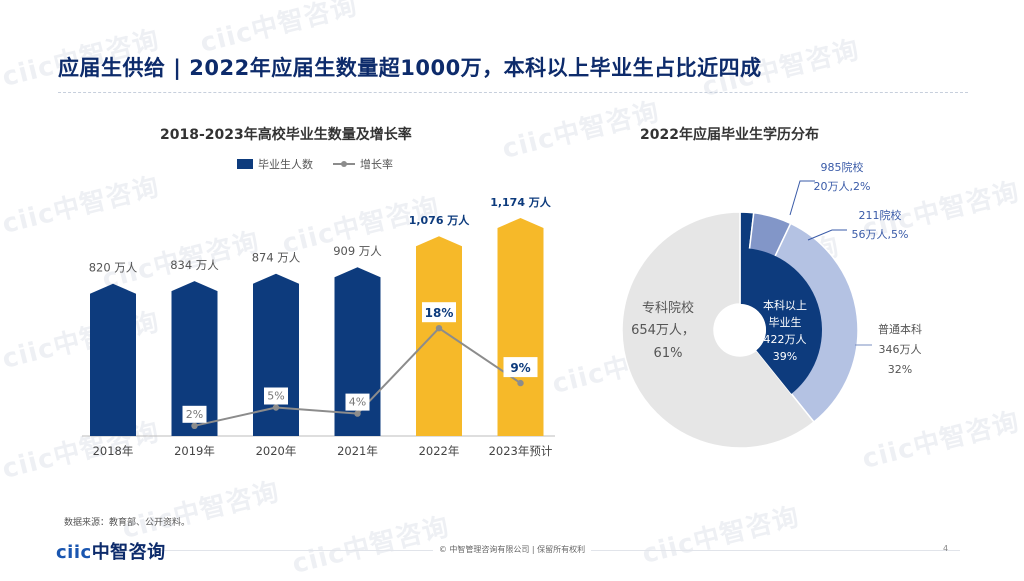  I want to click on bar-value-label: 1,076 万人, so click(440, 220).